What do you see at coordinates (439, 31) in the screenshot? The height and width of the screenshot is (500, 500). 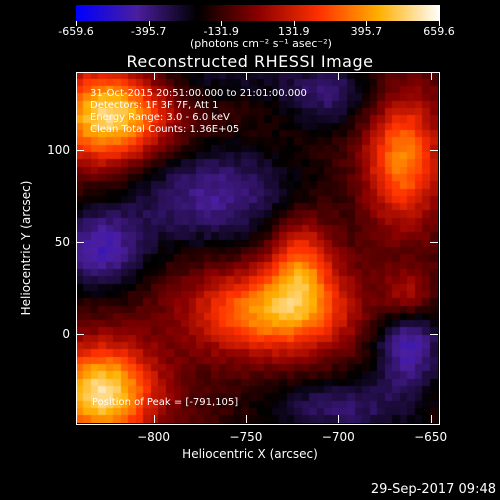 I see `colorbar-tick-label: 659.6` at bounding box center [439, 31].